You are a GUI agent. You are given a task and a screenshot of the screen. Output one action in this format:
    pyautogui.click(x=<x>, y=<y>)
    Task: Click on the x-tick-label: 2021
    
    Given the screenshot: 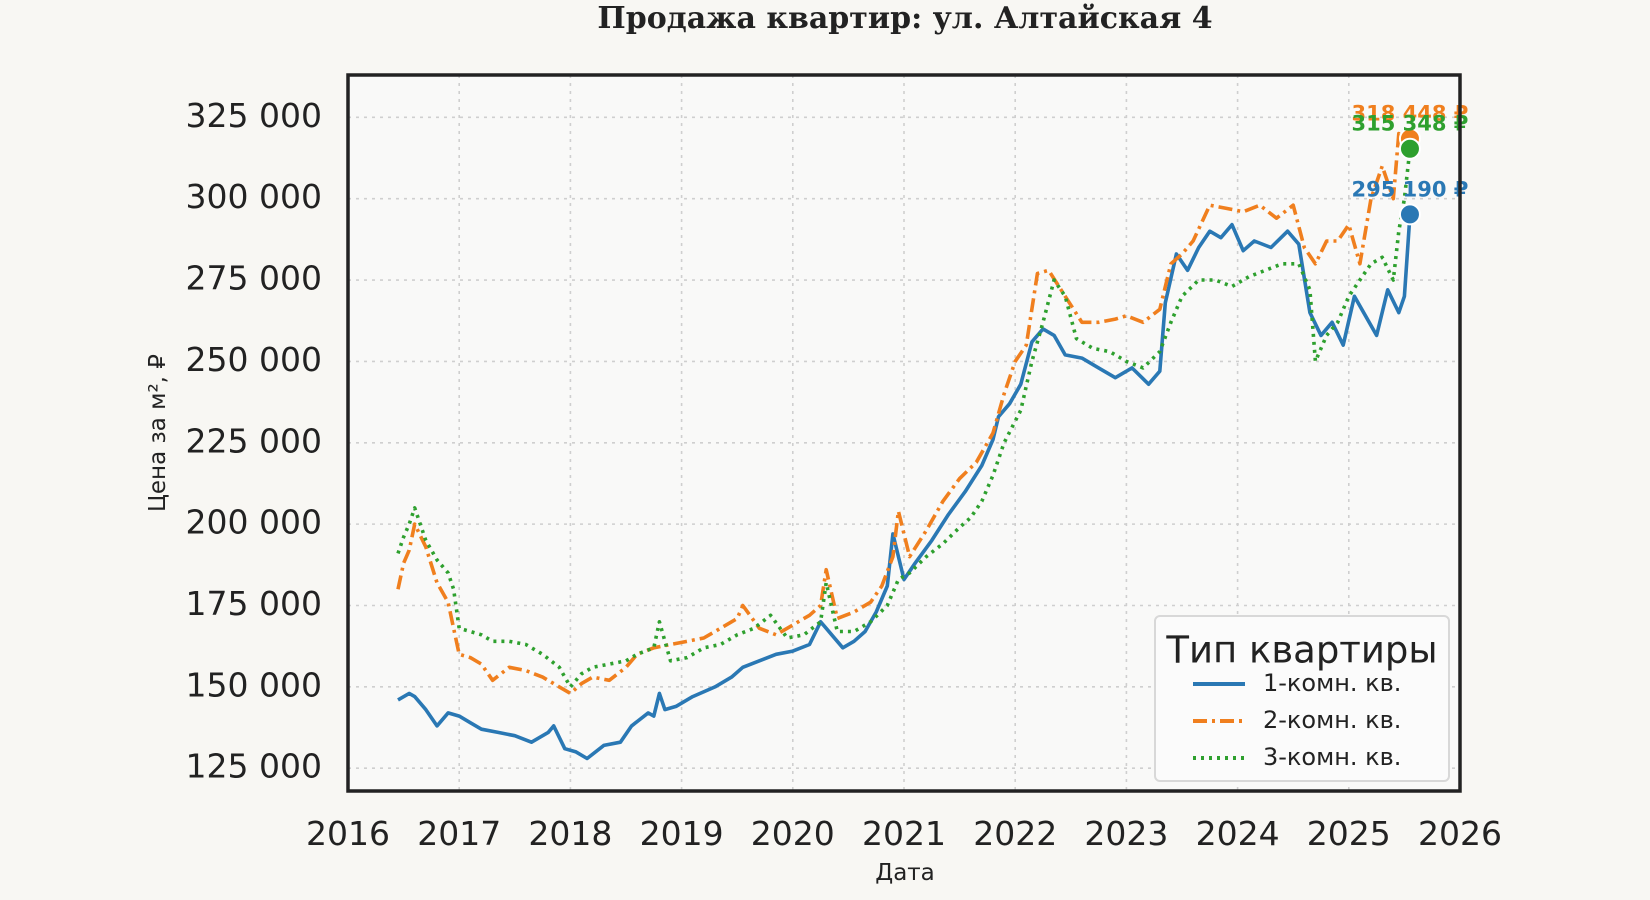 What is the action you would take?
    pyautogui.click(x=904, y=833)
    